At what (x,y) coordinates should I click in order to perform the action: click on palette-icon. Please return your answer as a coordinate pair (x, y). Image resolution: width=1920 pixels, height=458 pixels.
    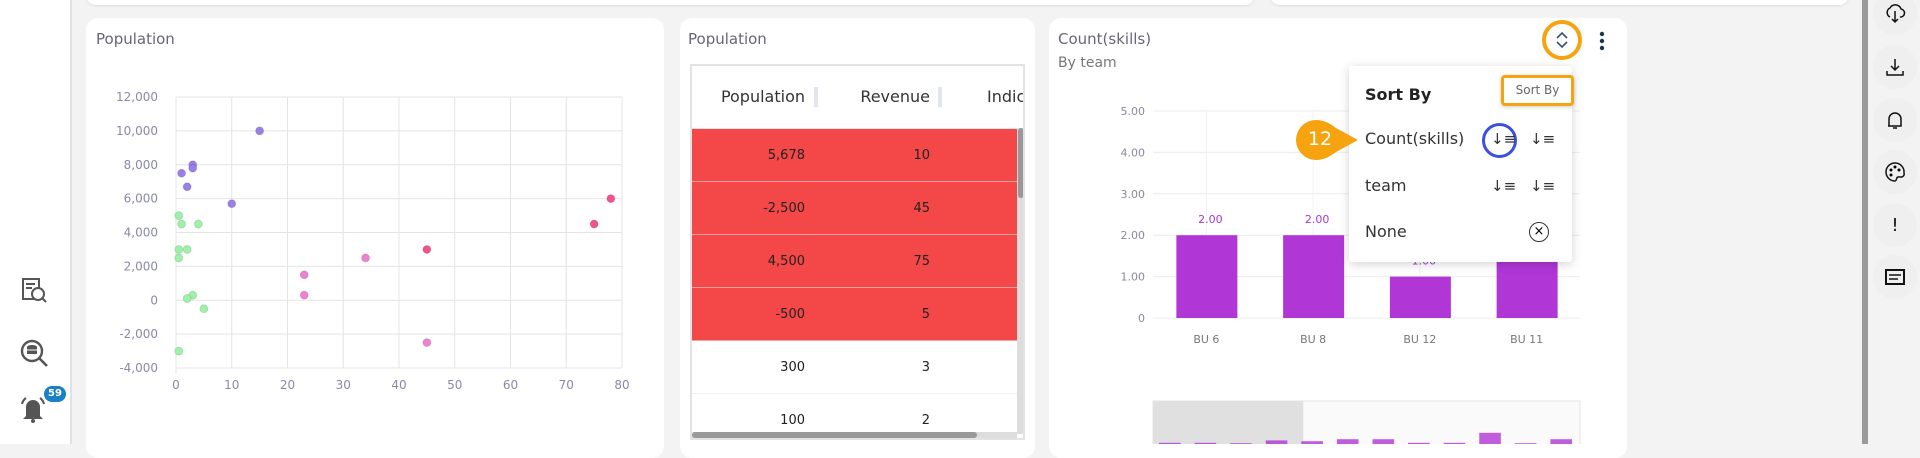
    Looking at the image, I should click on (1895, 172).